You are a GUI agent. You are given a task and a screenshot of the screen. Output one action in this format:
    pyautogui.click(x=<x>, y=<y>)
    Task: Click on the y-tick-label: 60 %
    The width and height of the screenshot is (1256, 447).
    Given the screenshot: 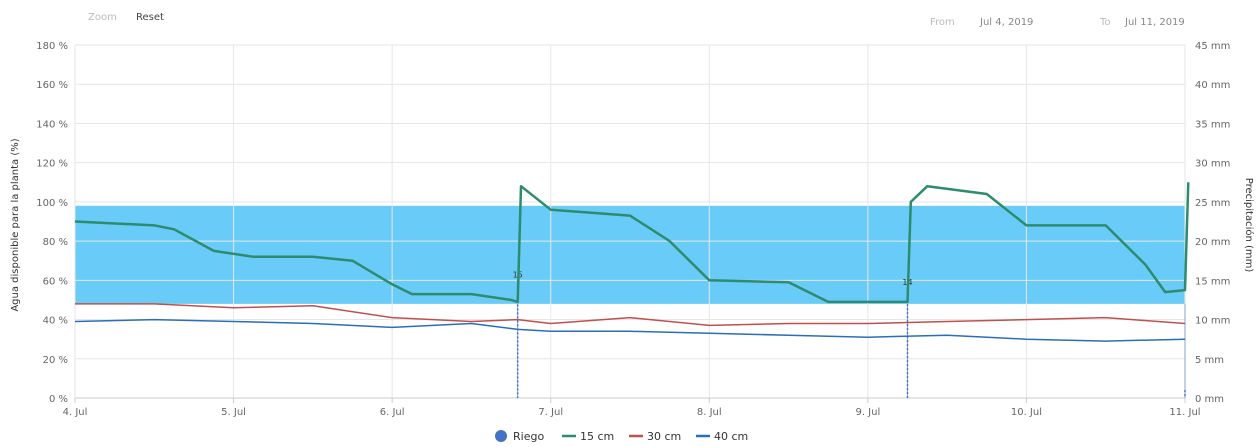 What is the action you would take?
    pyautogui.click(x=55, y=281)
    